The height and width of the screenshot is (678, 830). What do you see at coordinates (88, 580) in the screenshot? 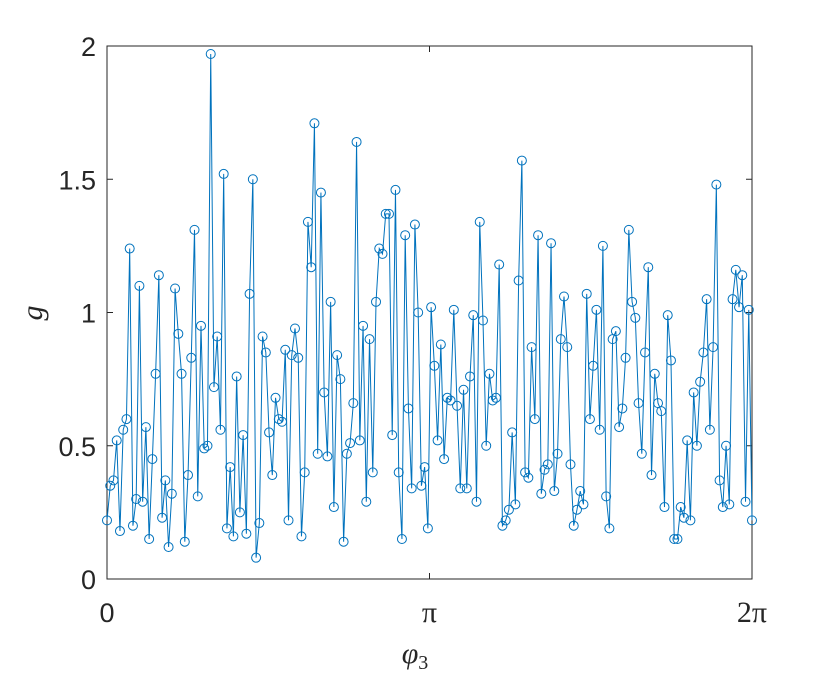
I see `y-tick-label-0: 0` at bounding box center [88, 580].